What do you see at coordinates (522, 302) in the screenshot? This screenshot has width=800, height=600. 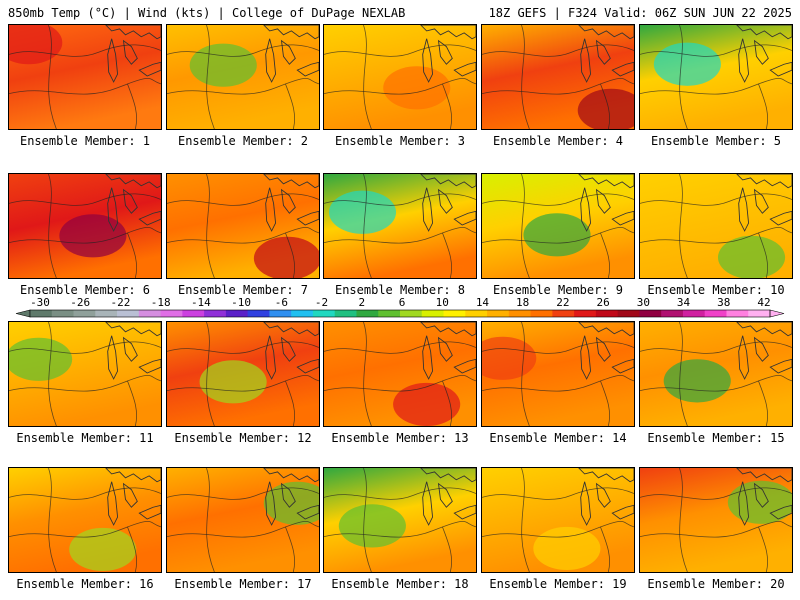 I see `colorbar-tick-label: 18` at bounding box center [522, 302].